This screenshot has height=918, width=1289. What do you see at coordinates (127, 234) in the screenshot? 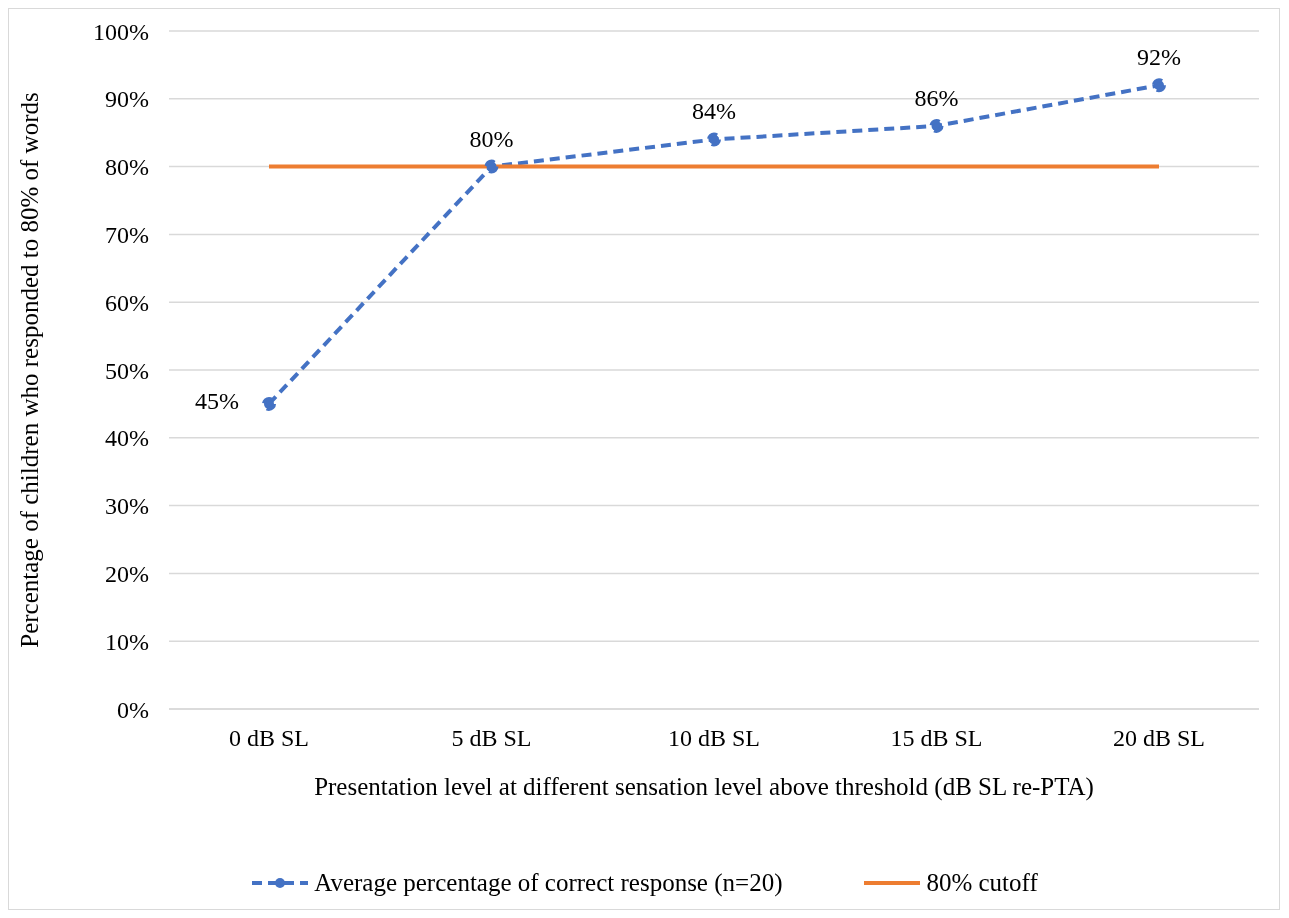
I see `y-tick-label: 70%` at bounding box center [127, 234].